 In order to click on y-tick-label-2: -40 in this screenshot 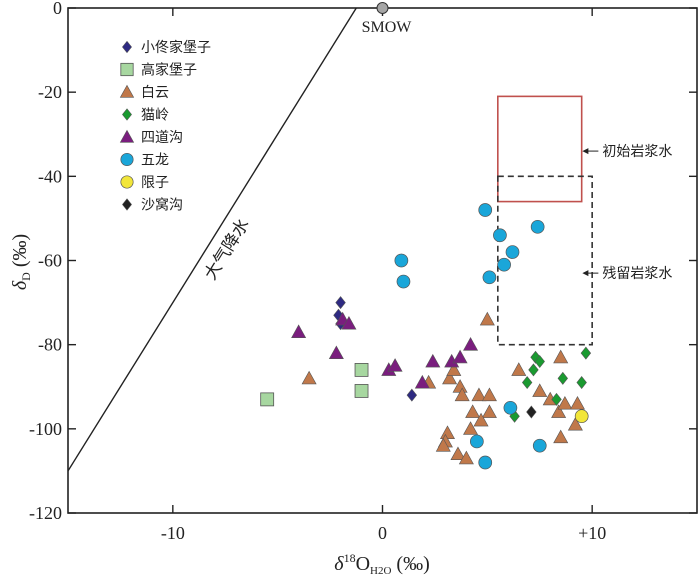, I will do `click(50, 176)`.